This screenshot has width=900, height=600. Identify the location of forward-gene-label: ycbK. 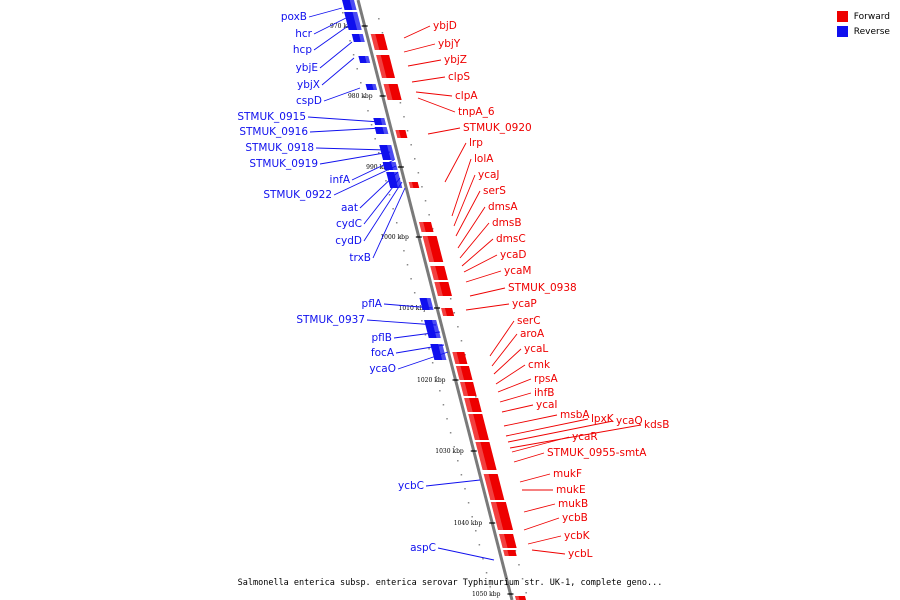
(577, 536).